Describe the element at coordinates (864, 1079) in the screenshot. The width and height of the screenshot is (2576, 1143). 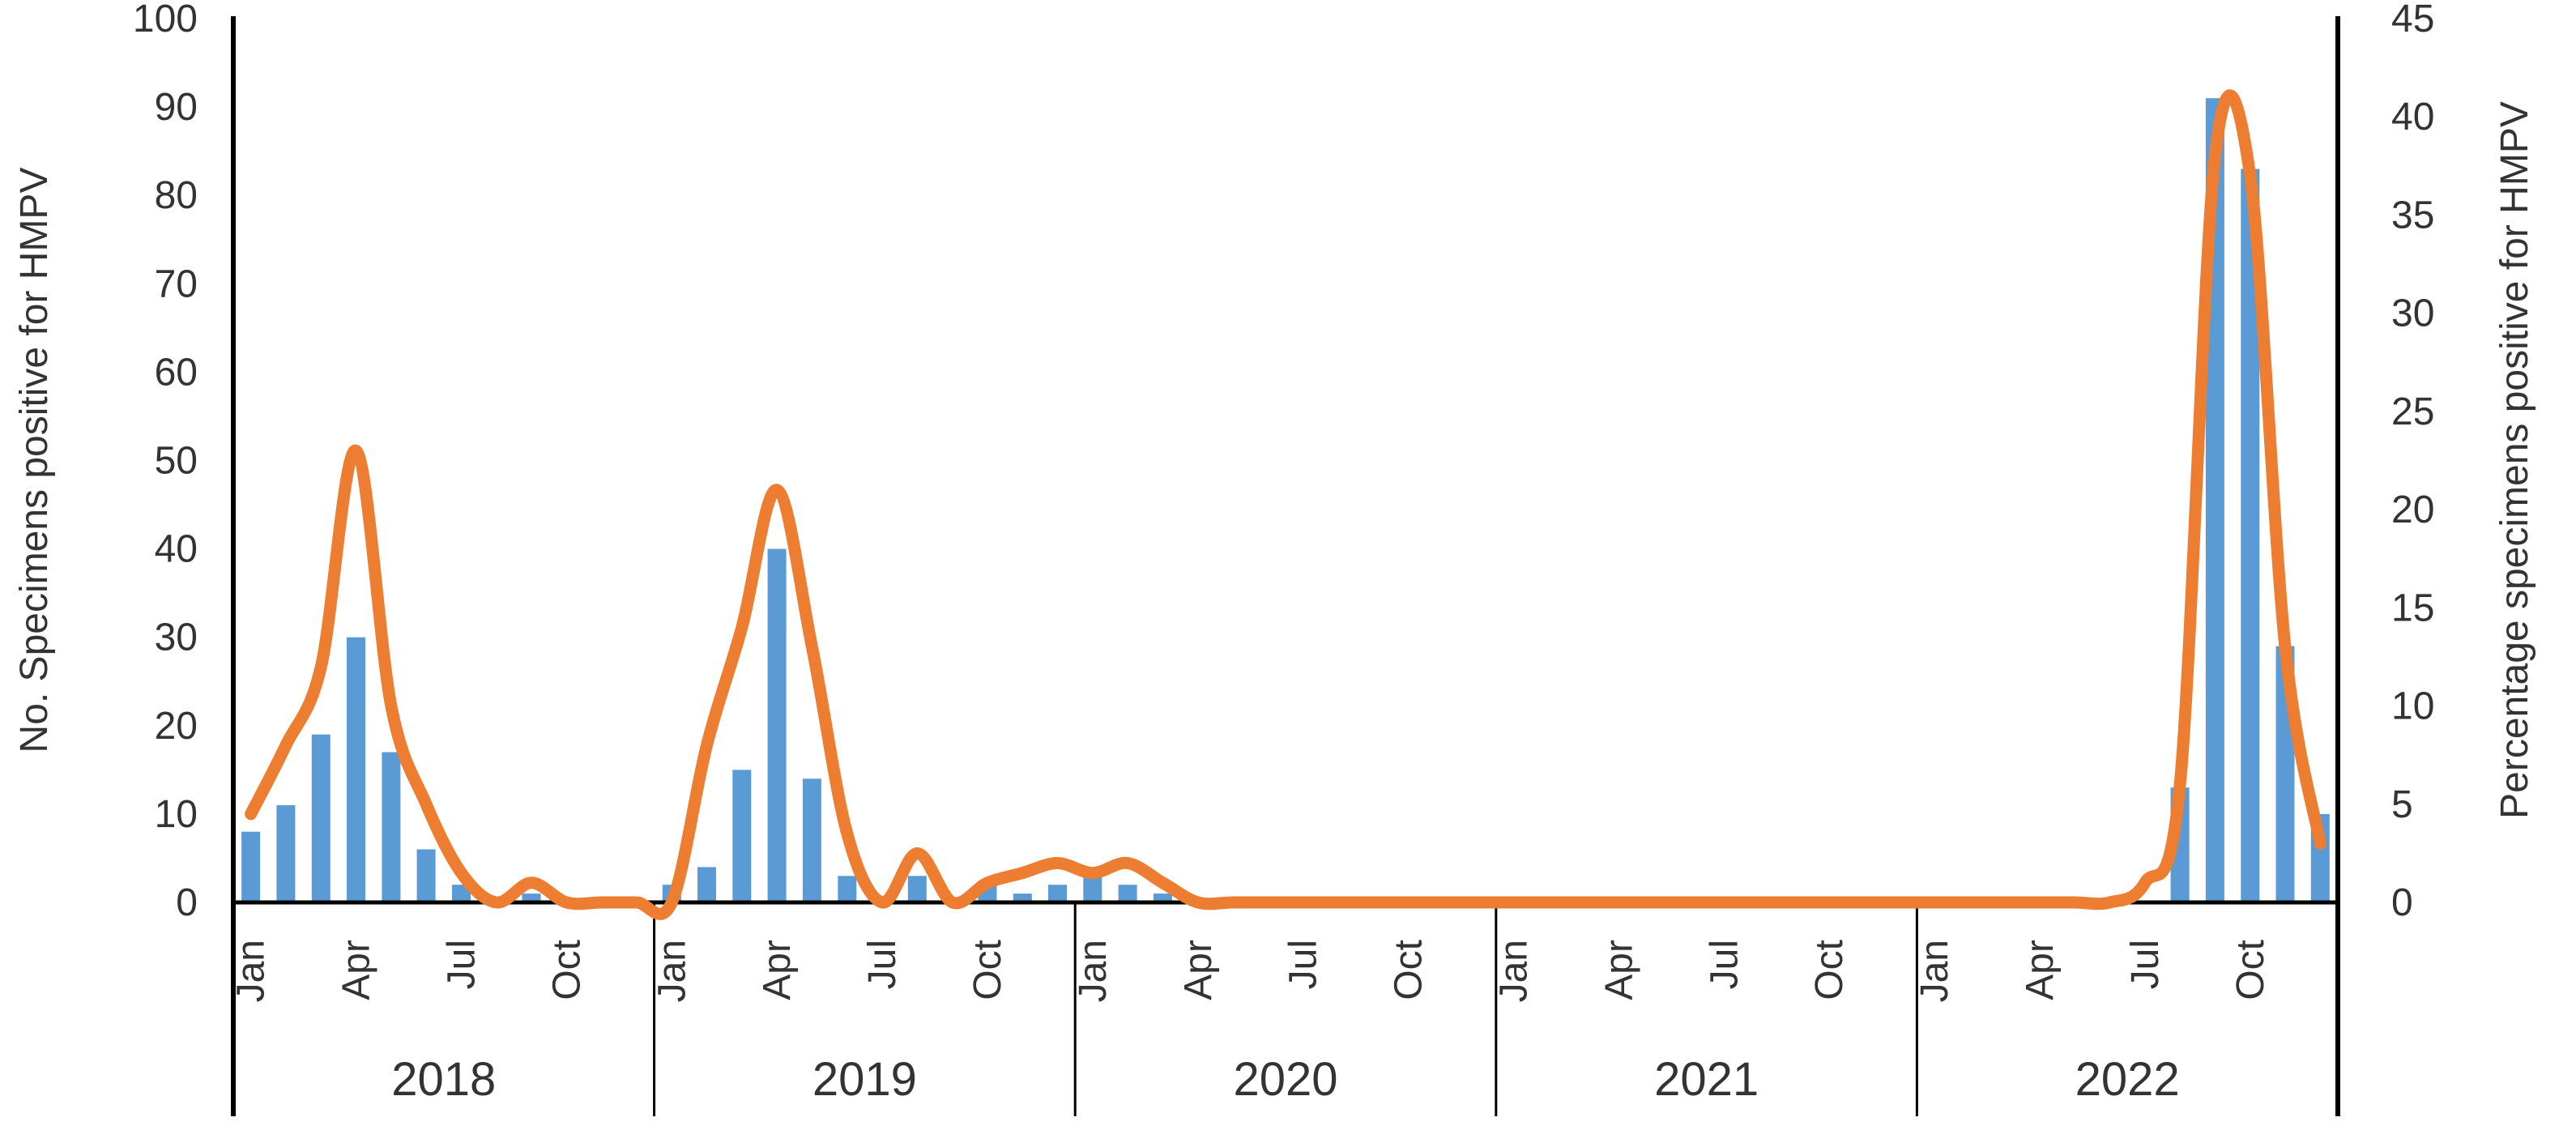
I see `year-label: 2019` at that location.